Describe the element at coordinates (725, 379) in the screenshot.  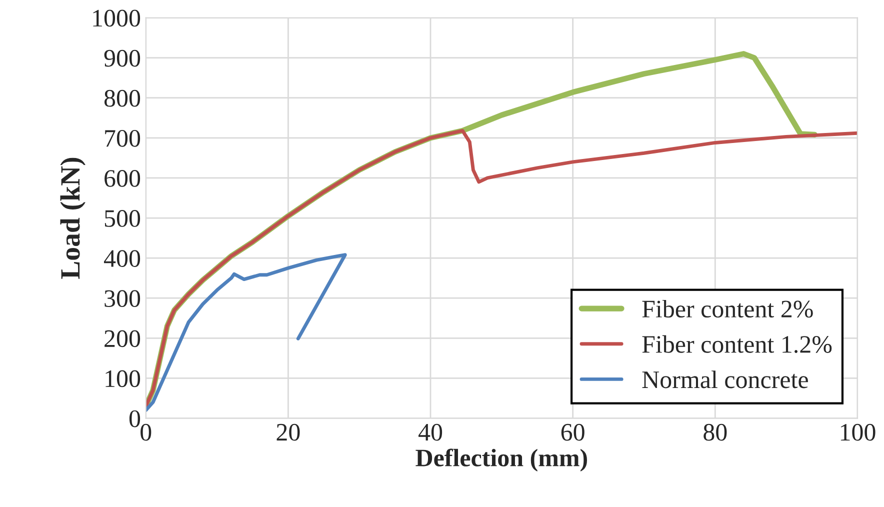
I see `legend-label: Normal concrete` at that location.